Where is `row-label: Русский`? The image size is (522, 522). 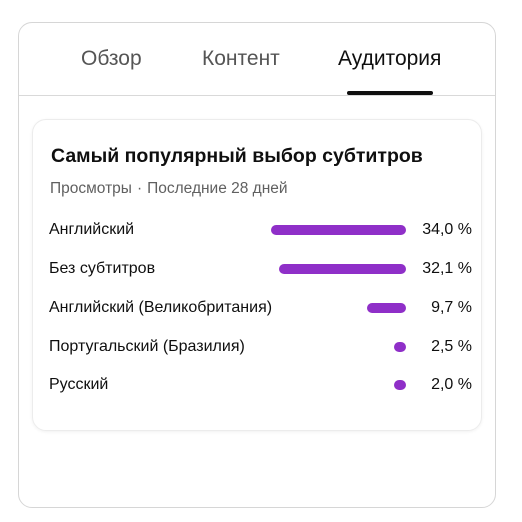 row-label: Русский is located at coordinates (79, 384).